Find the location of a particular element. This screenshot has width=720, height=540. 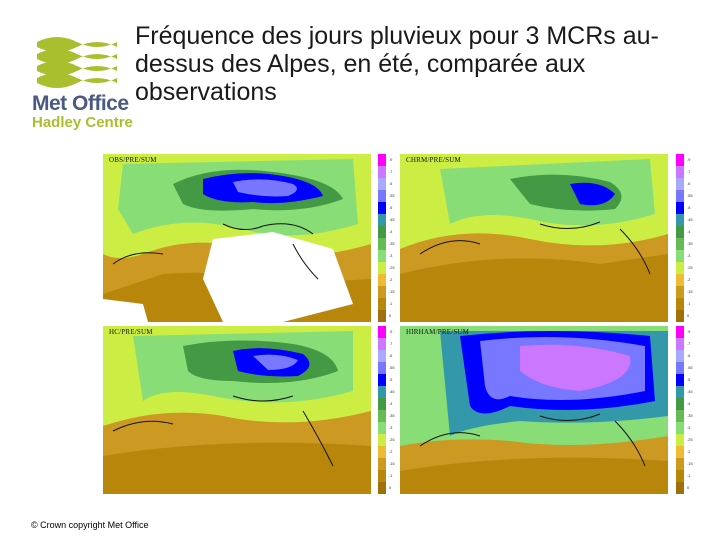

panel-label: HIRHAM/PRE/SUM is located at coordinates (438, 332).